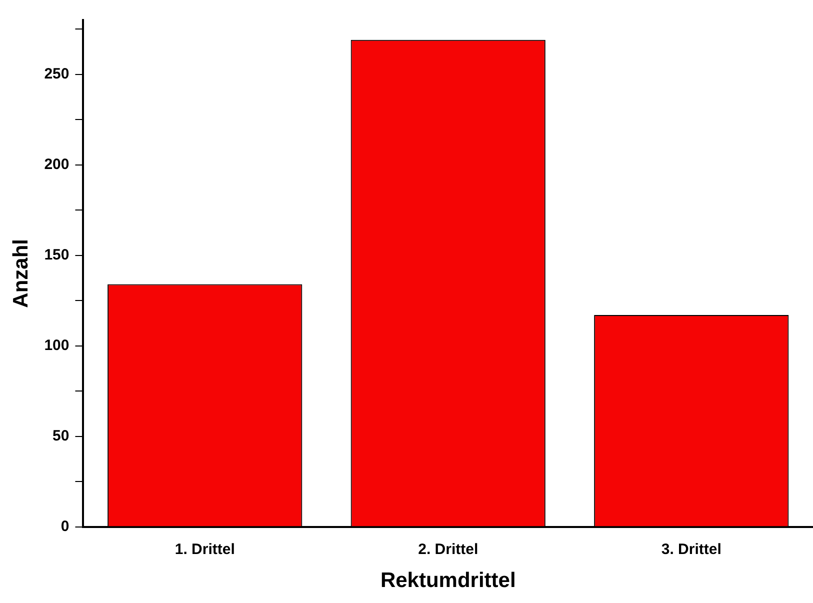  I want to click on y-tick-label: 0, so click(65, 526).